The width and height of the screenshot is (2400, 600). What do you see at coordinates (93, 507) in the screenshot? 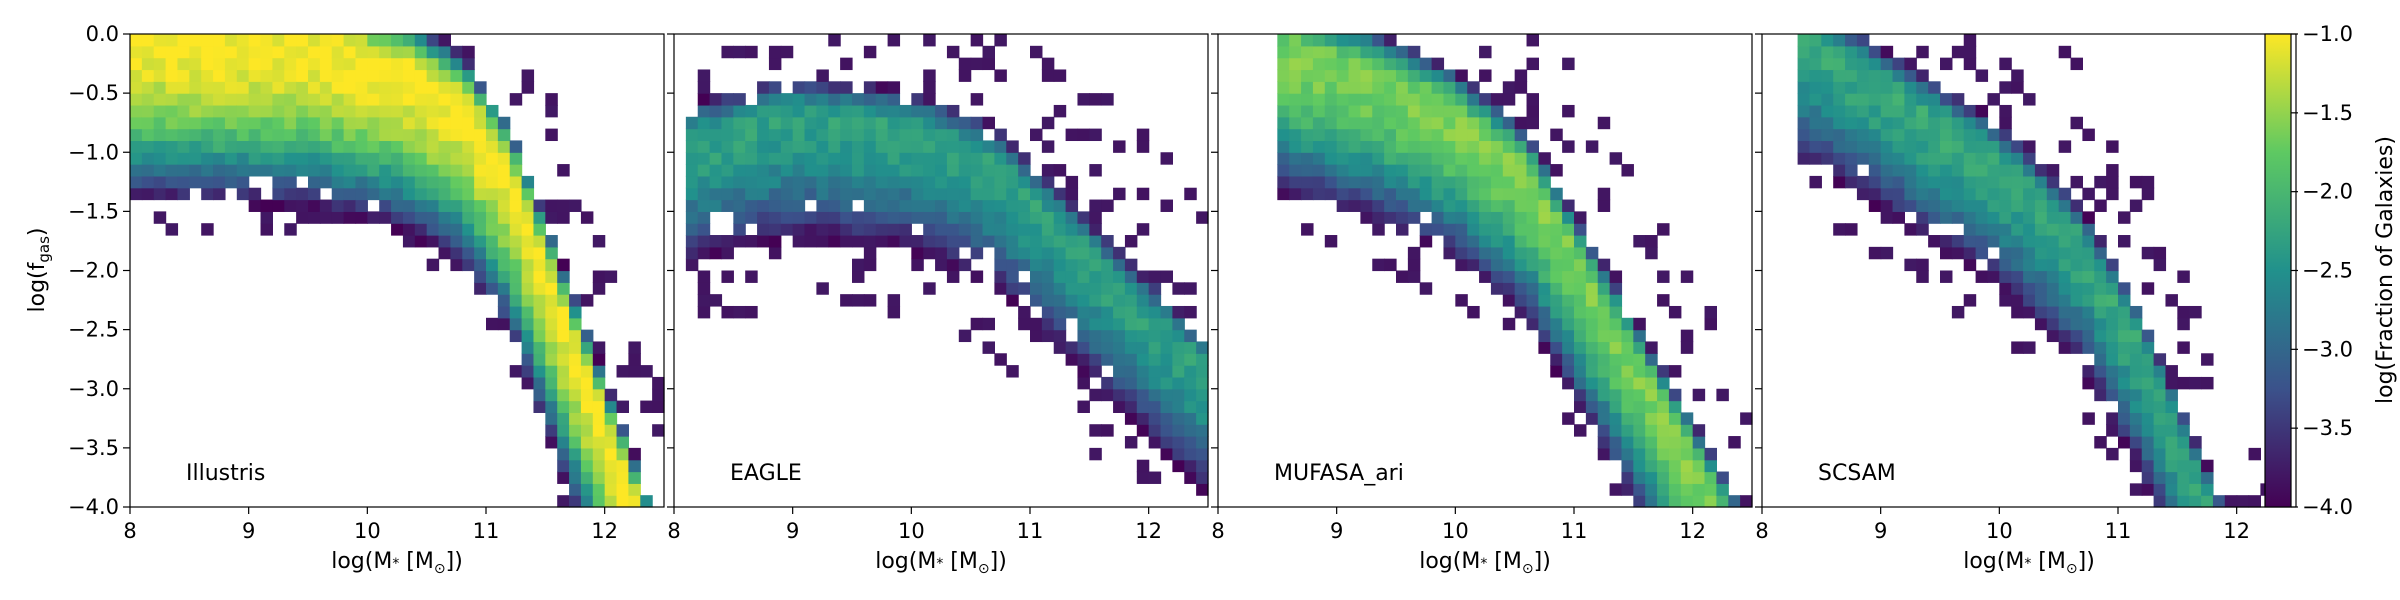
I see `y-tick-label: −4.0` at bounding box center [93, 507].